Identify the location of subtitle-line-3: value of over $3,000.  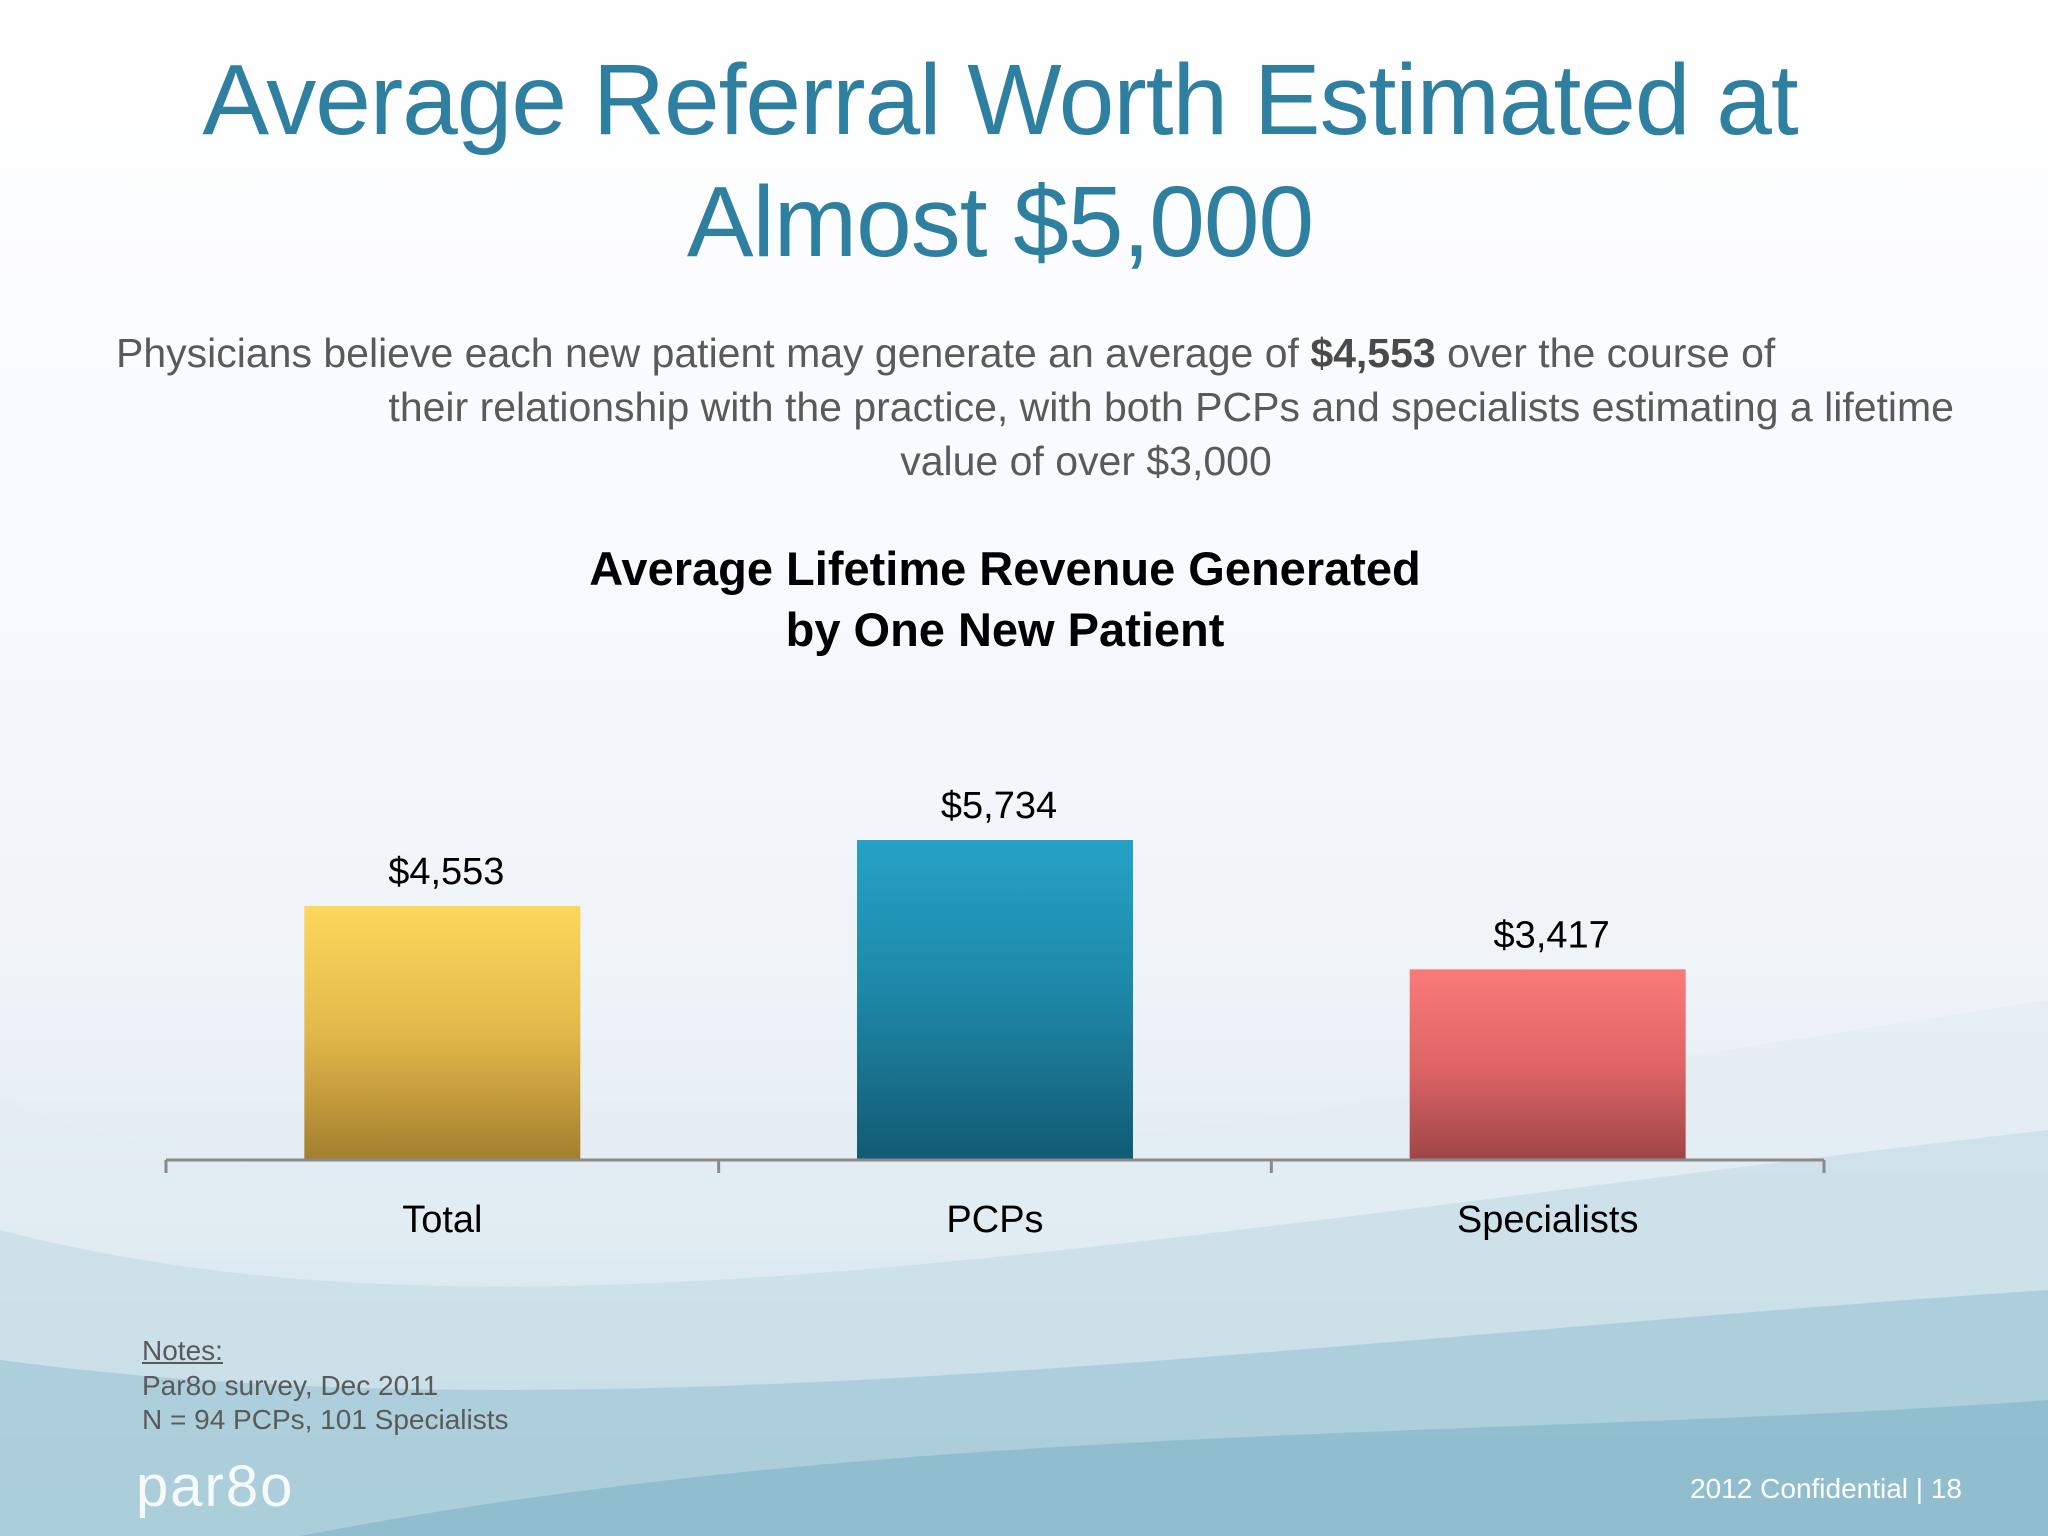
(1086, 461).